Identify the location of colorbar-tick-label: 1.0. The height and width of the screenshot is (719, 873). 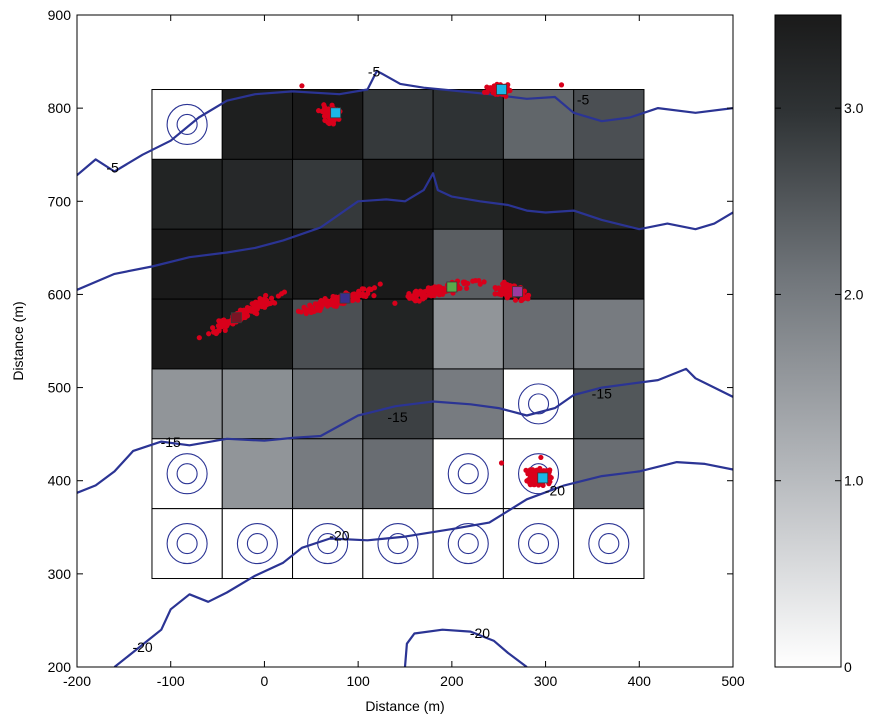
(854, 481).